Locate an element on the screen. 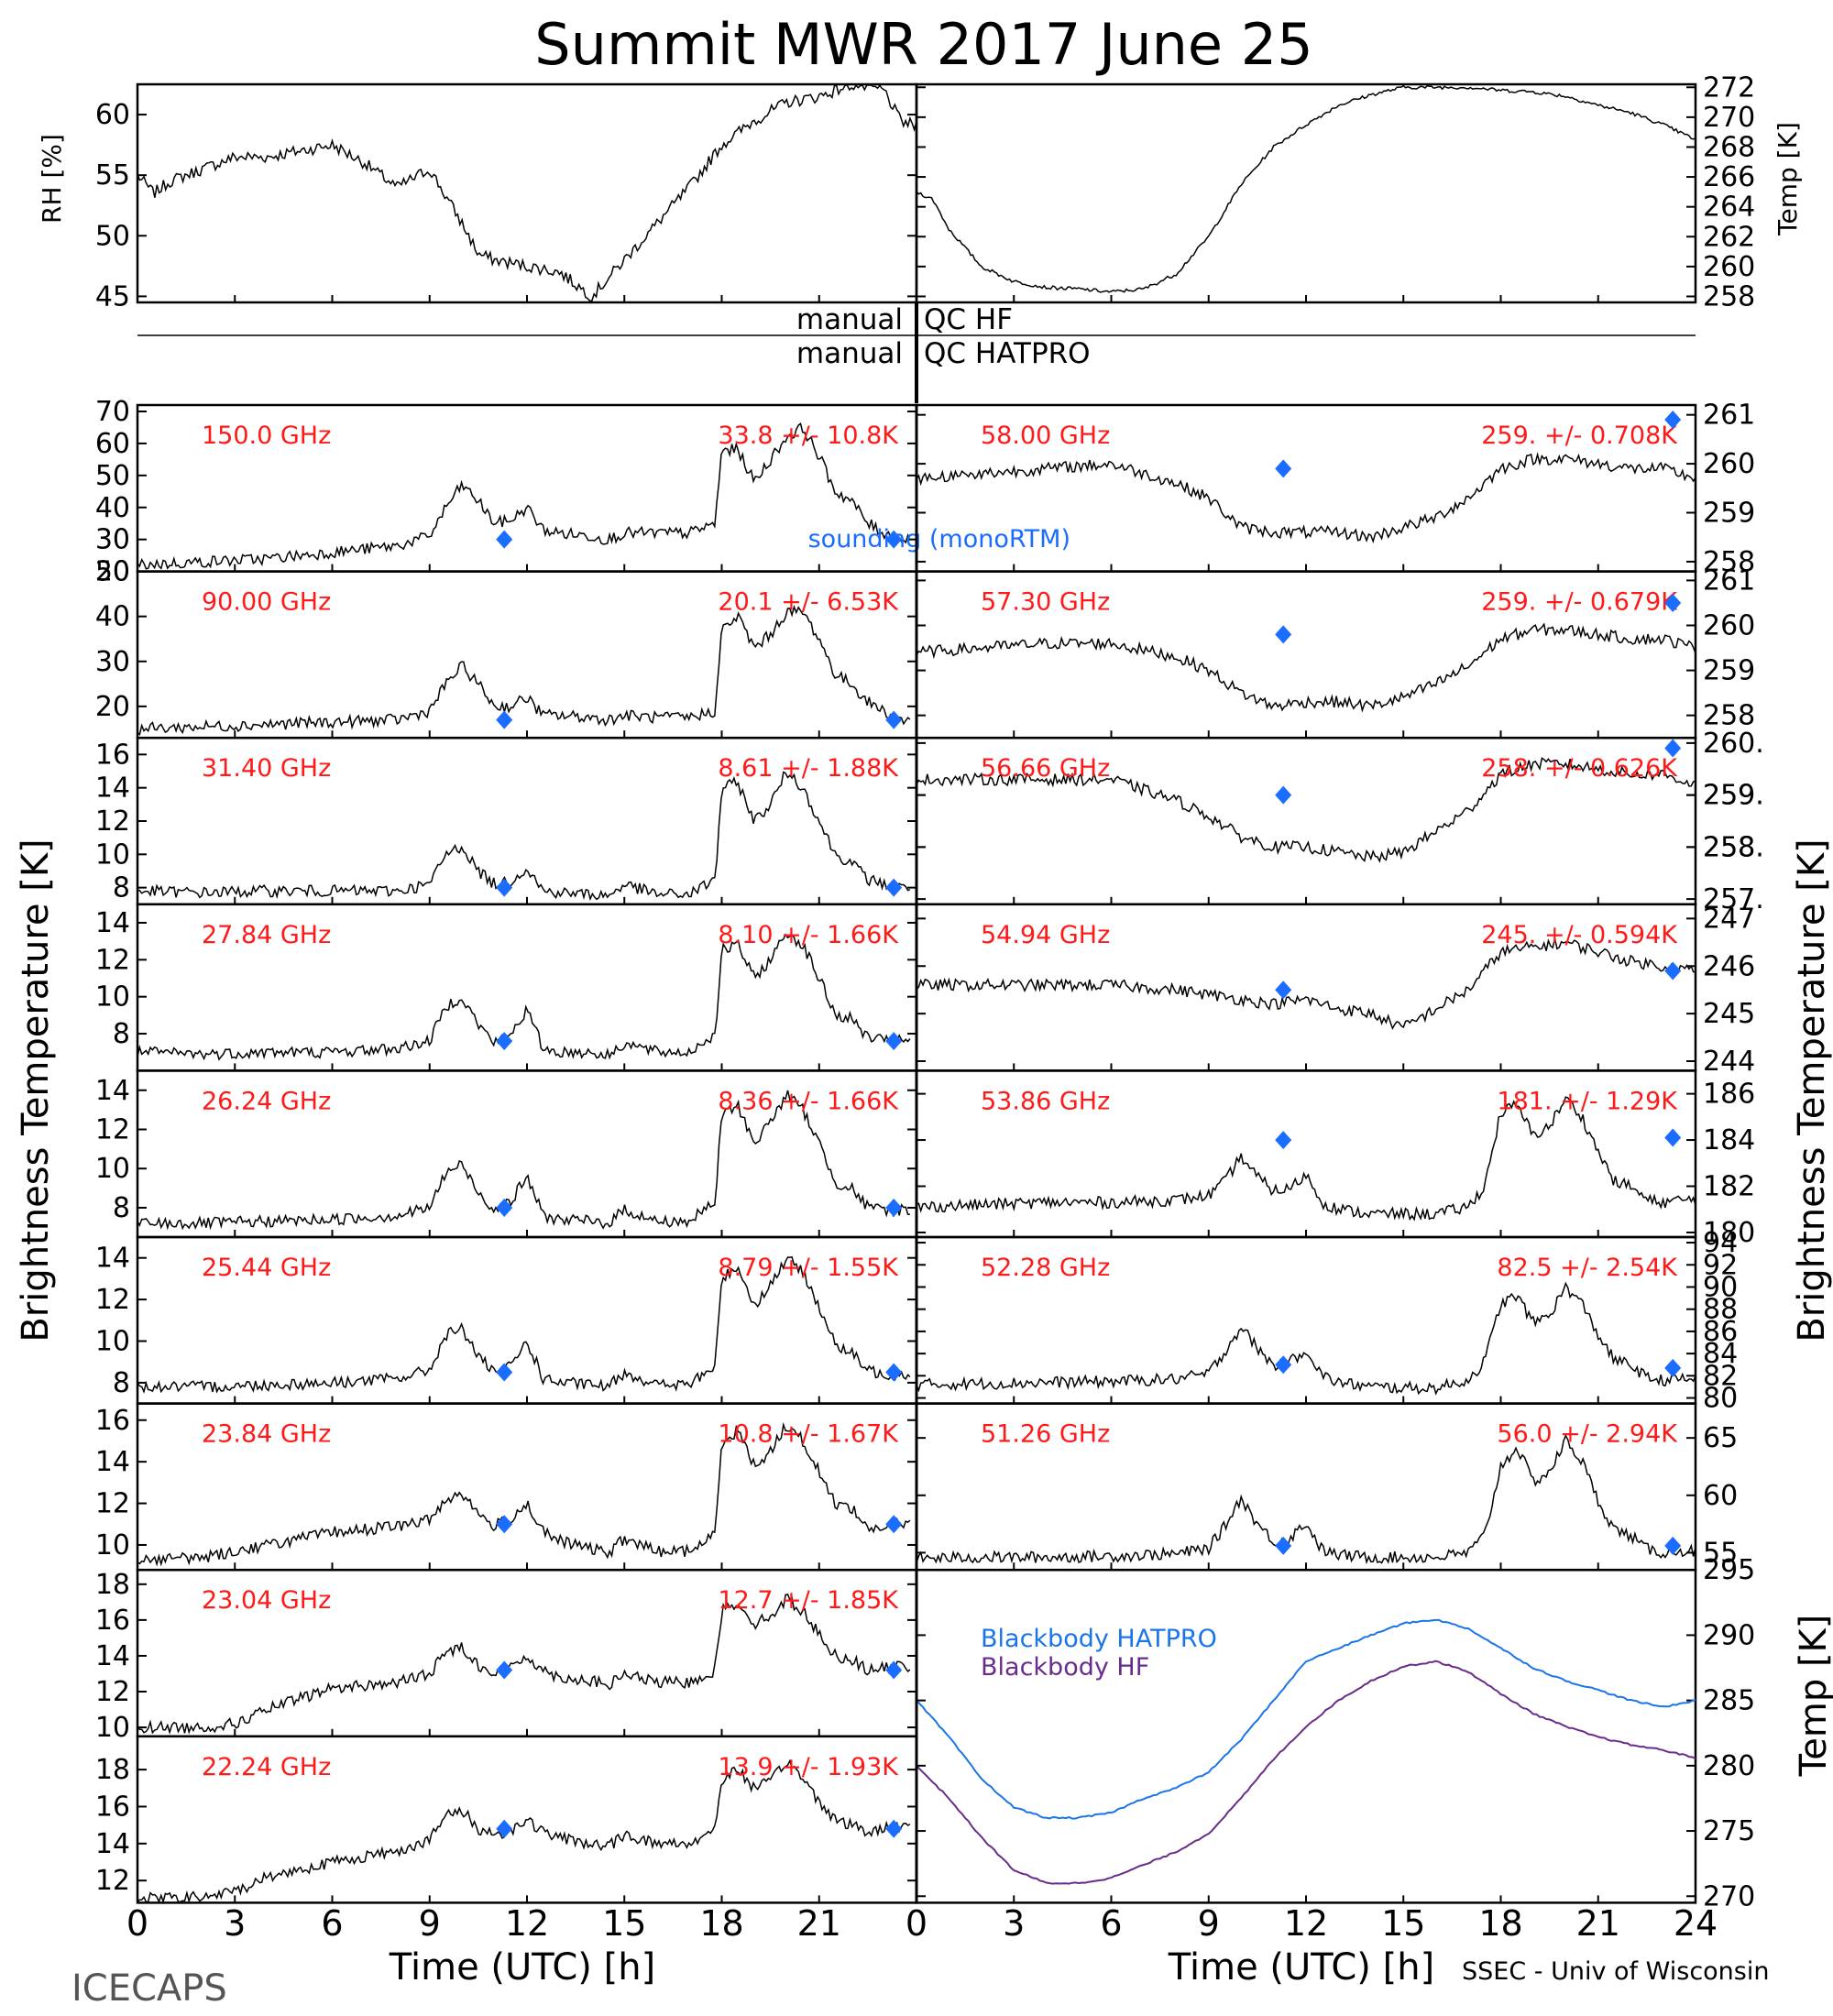 Image resolution: width=1833 pixels, height=2016 pixels. bottom-temp-axis-label: Temp [K] is located at coordinates (1813, 1696).